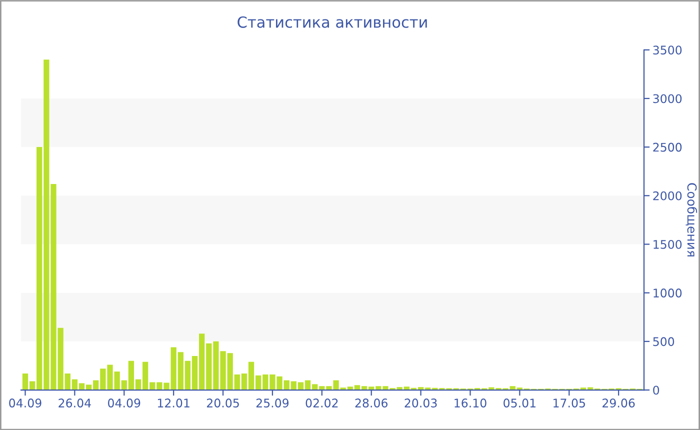 The height and width of the screenshot is (430, 700). I want to click on chart-title: Статистика активности, so click(332, 22).